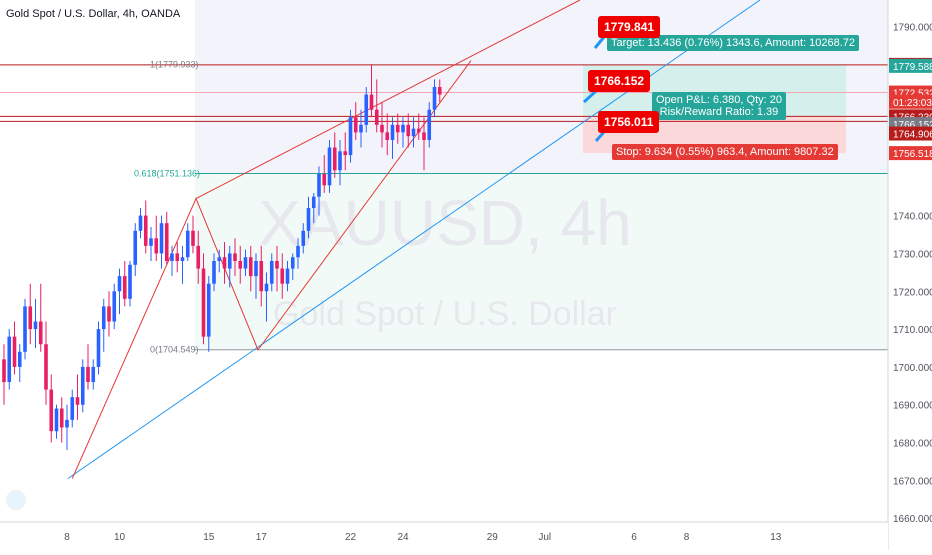  I want to click on price-tag-label: 1779.588, so click(912, 67).